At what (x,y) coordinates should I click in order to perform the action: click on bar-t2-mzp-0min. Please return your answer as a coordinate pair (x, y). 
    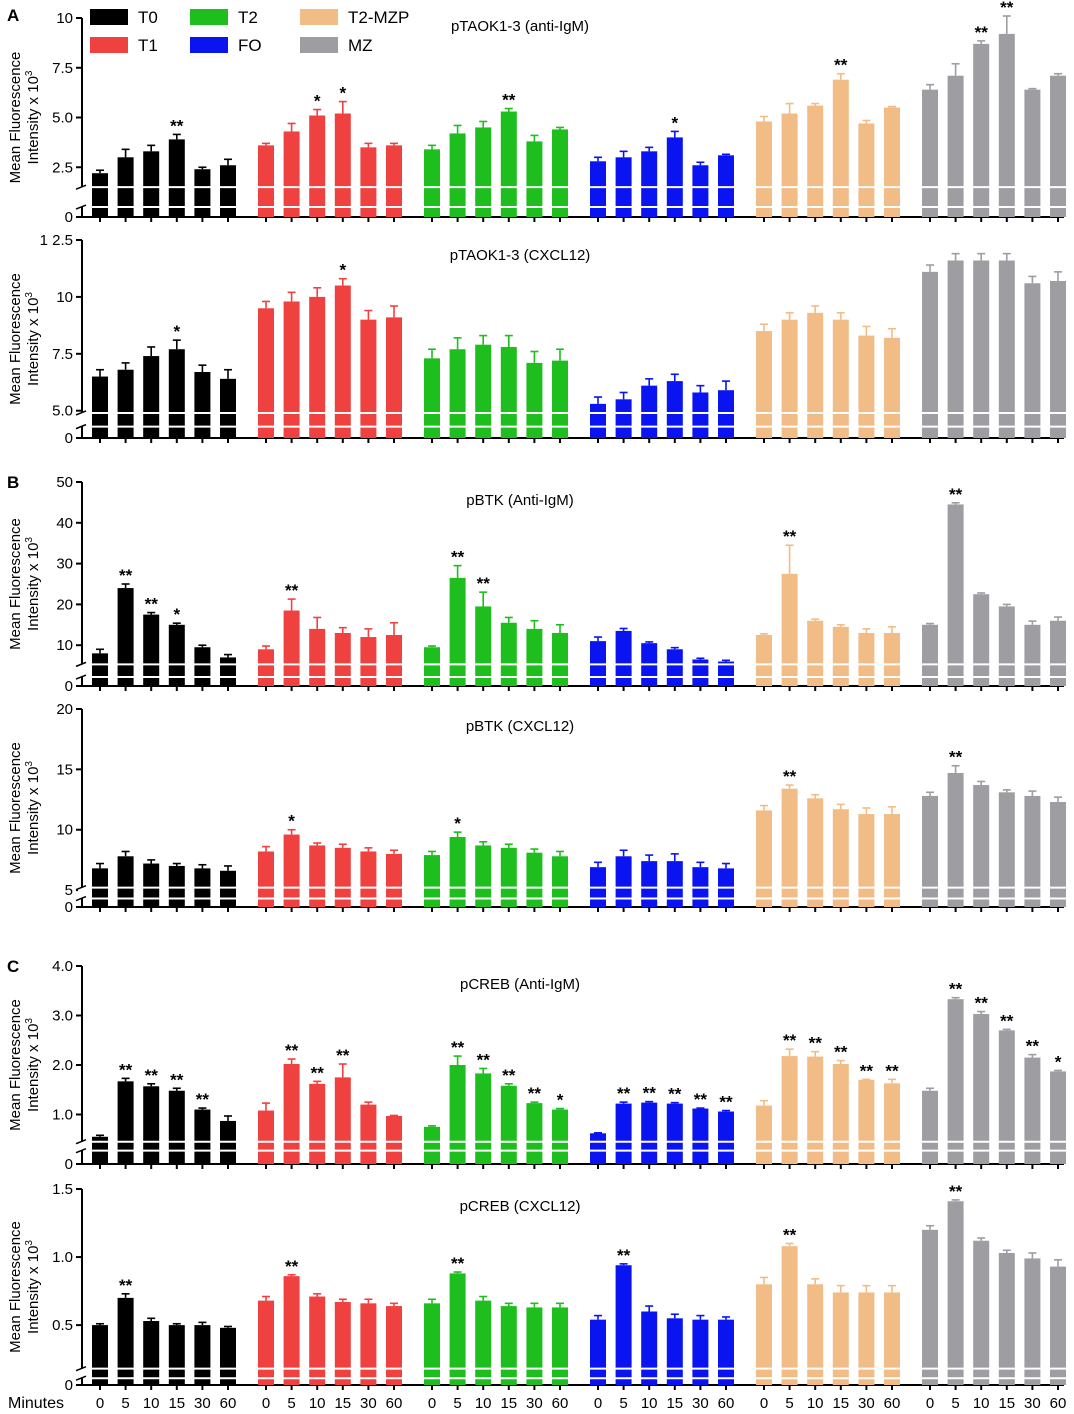
    Looking at the image, I should click on (764, 1334).